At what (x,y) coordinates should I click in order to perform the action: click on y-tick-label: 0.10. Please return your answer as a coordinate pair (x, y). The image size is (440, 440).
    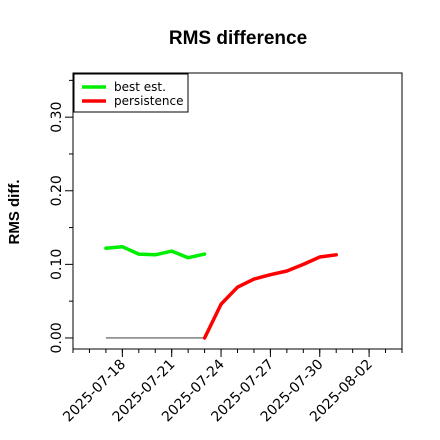
    Looking at the image, I should click on (57, 264).